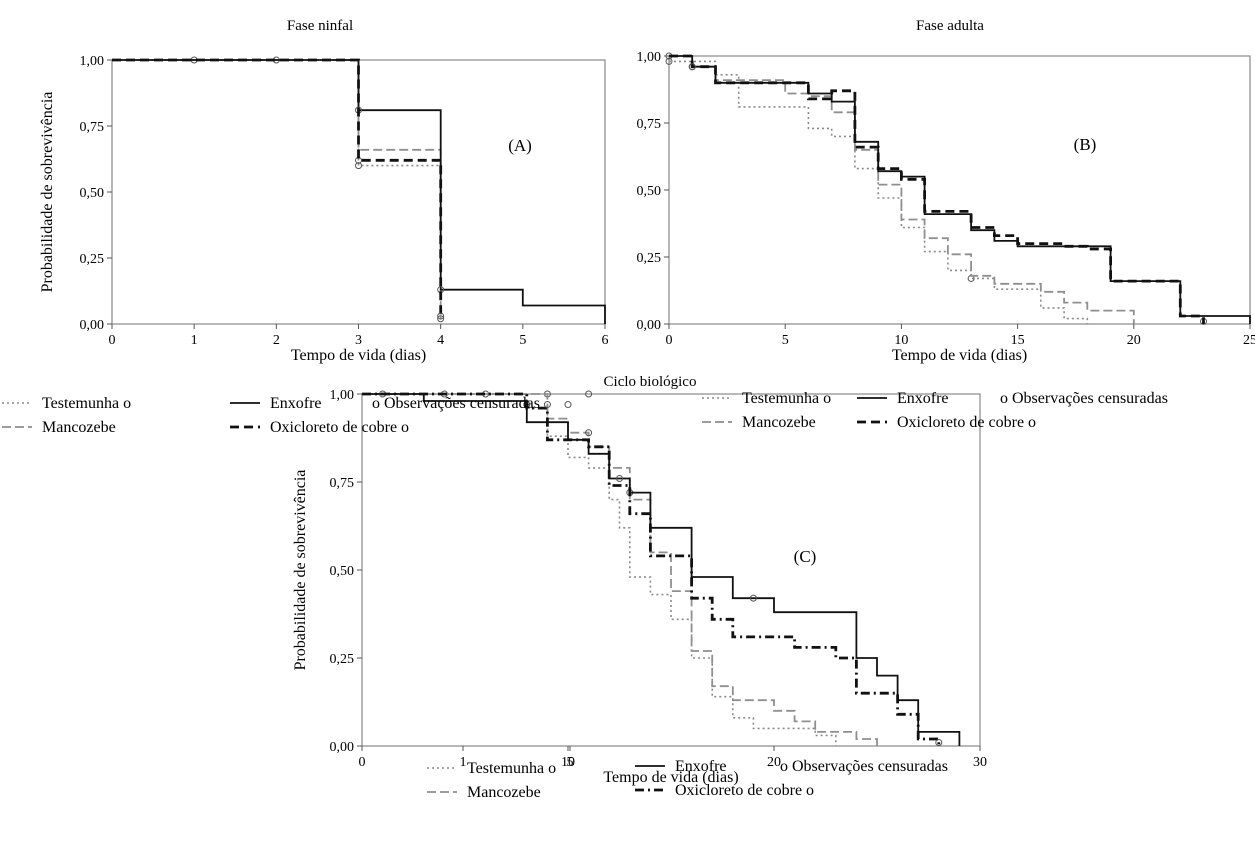 The height and width of the screenshot is (859, 1255). Describe the element at coordinates (276, 340) in the screenshot. I see `x-tick-label: 2` at that location.